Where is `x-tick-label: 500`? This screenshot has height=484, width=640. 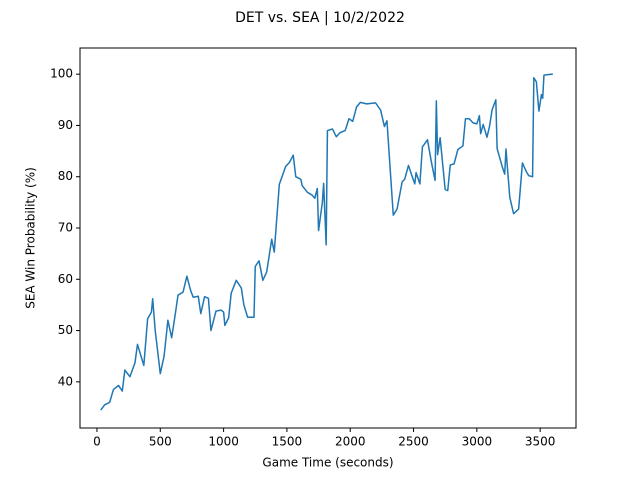 x-tick-label: 500 is located at coordinates (160, 442).